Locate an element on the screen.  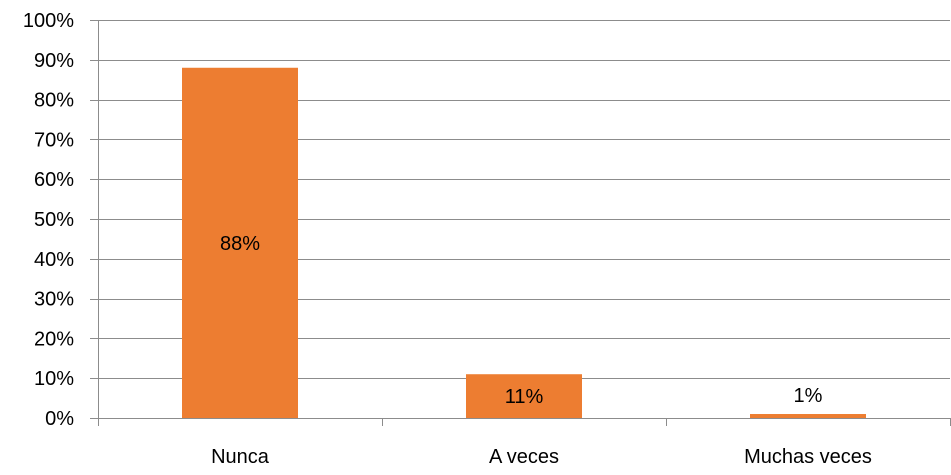
x-axis-category-labels: Nunca A veces Muchas veces is located at coordinates (541, 457).